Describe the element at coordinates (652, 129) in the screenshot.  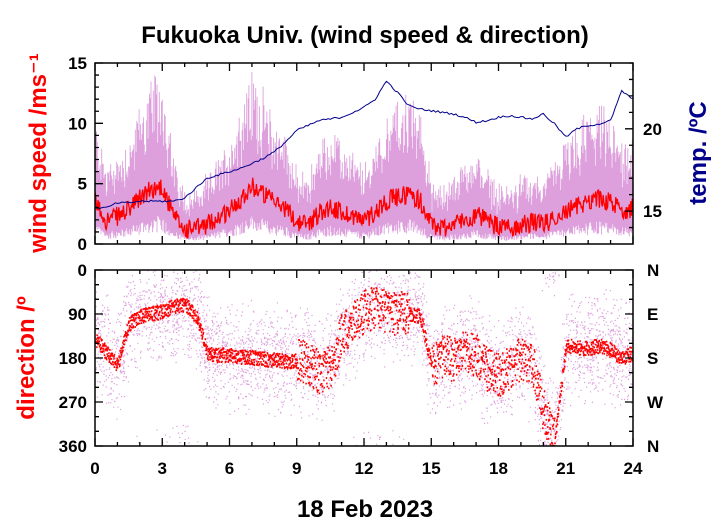
I see `temperature-tick-label: 20` at that location.